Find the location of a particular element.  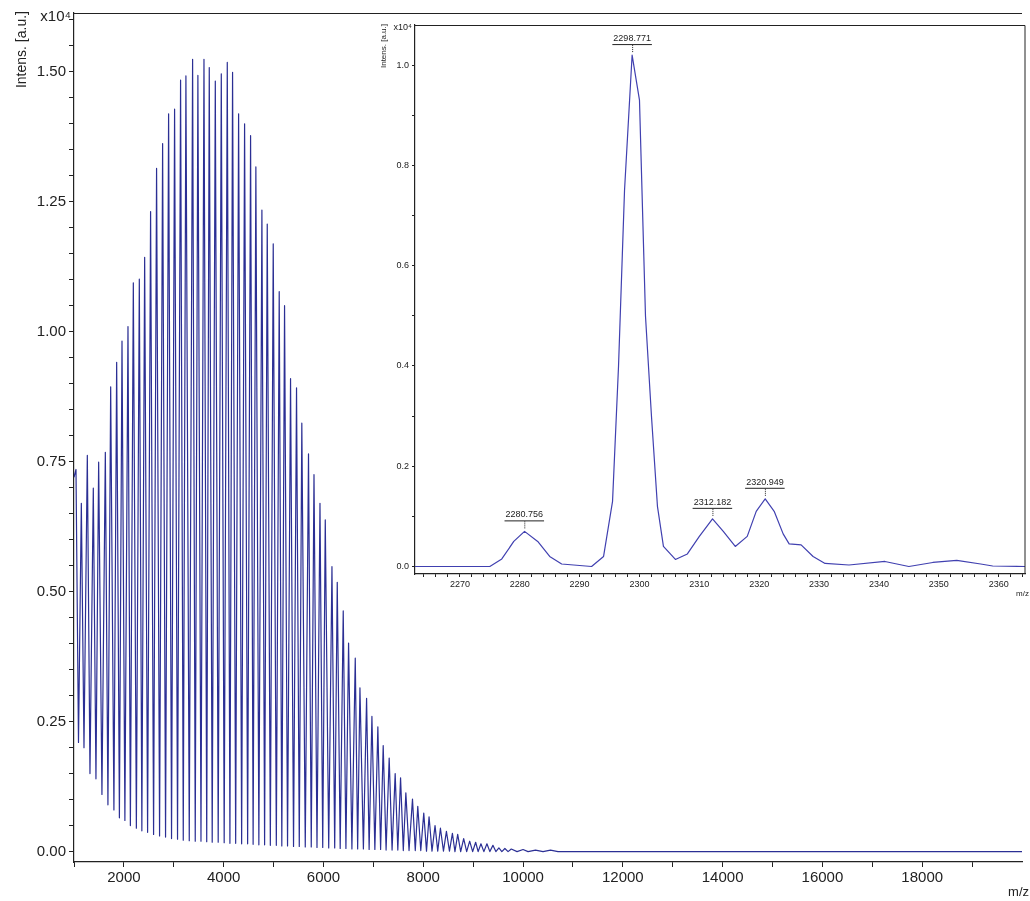

y-tick-label: 0.0 is located at coordinates (402, 565).